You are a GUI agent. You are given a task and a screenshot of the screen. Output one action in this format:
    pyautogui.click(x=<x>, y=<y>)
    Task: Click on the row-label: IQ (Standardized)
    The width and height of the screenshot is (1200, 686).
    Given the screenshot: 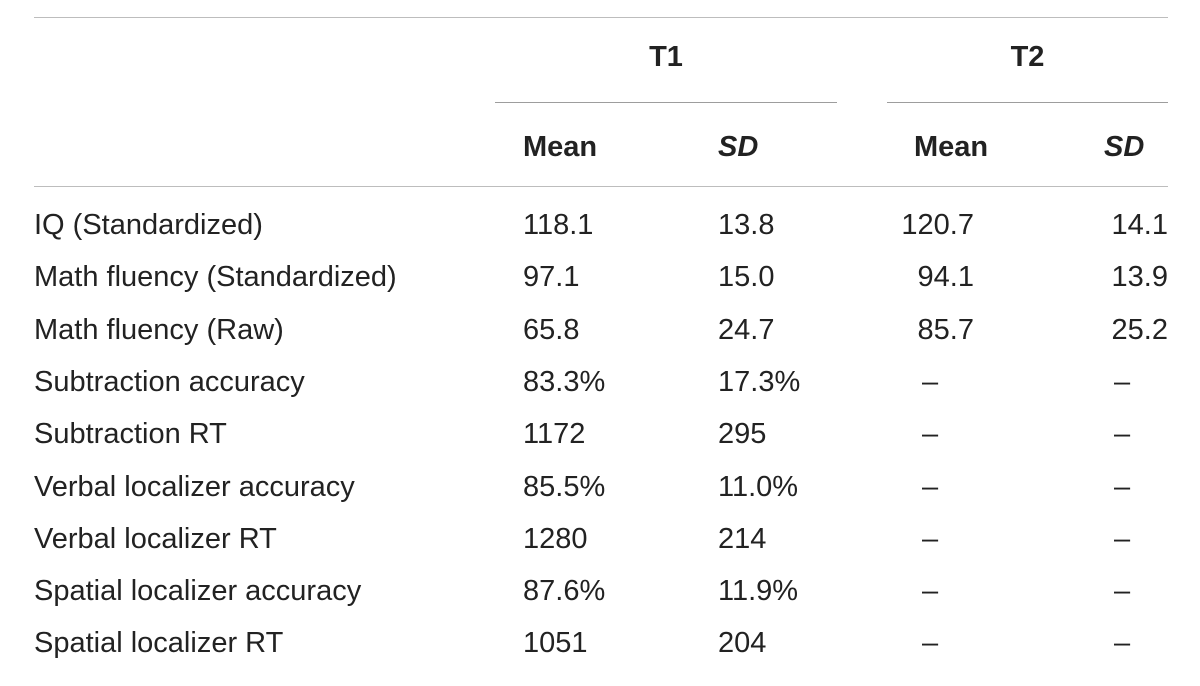 What is the action you would take?
    pyautogui.click(x=148, y=225)
    